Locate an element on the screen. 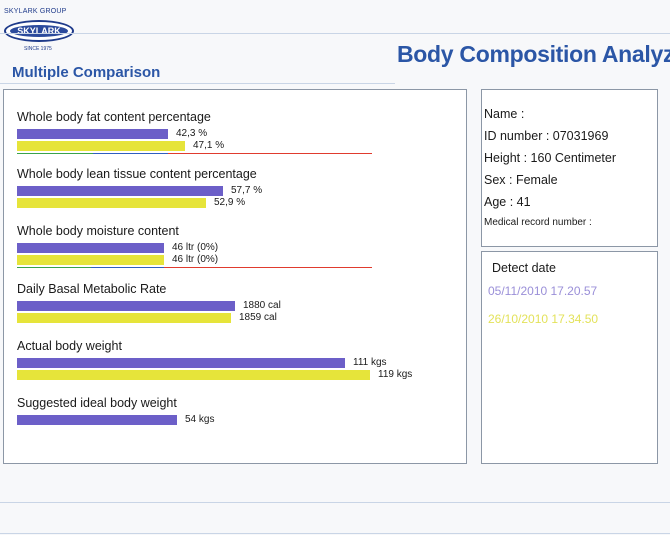 Image resolution: width=670 pixels, height=535 pixels. metric-label: Daily Basal Metabolic Rate is located at coordinates (92, 289).